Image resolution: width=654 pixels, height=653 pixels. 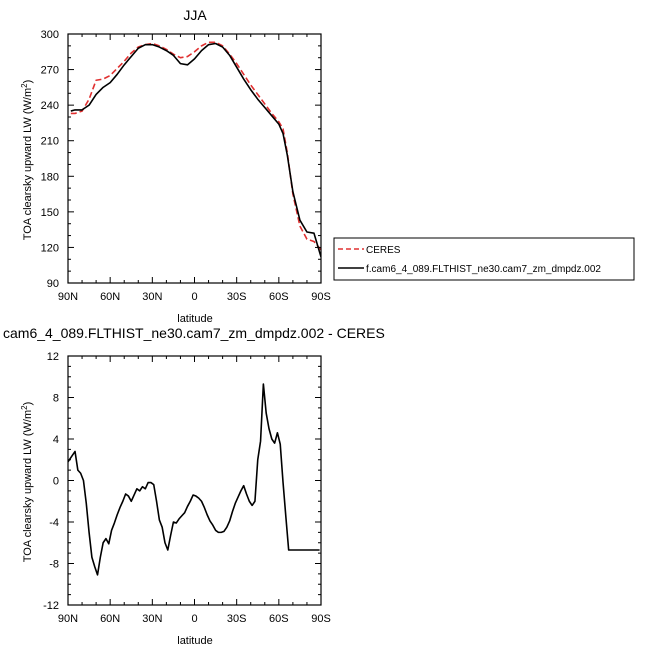 I want to click on panel-top-frame, so click(x=194, y=158).